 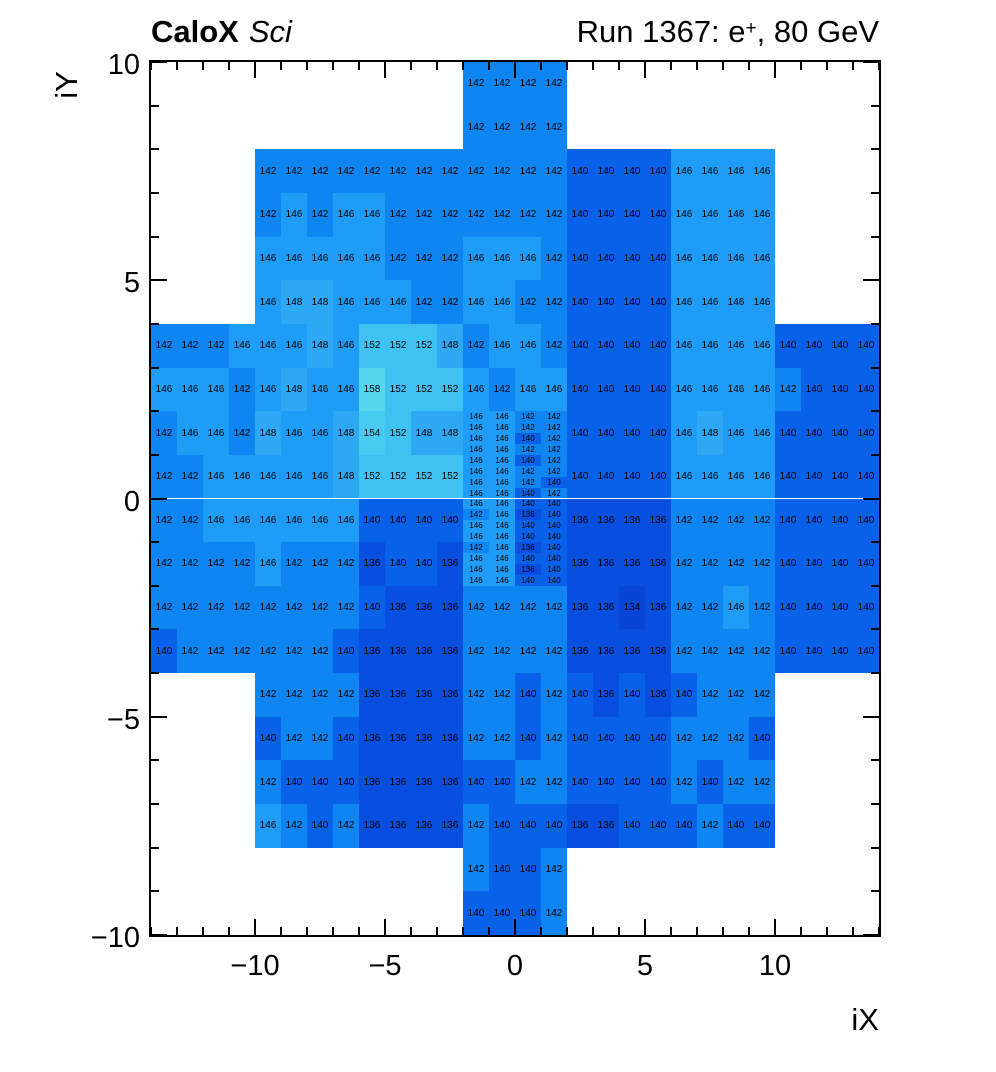 What do you see at coordinates (131, 283) in the screenshot?
I see `y-tick-label: 5` at bounding box center [131, 283].